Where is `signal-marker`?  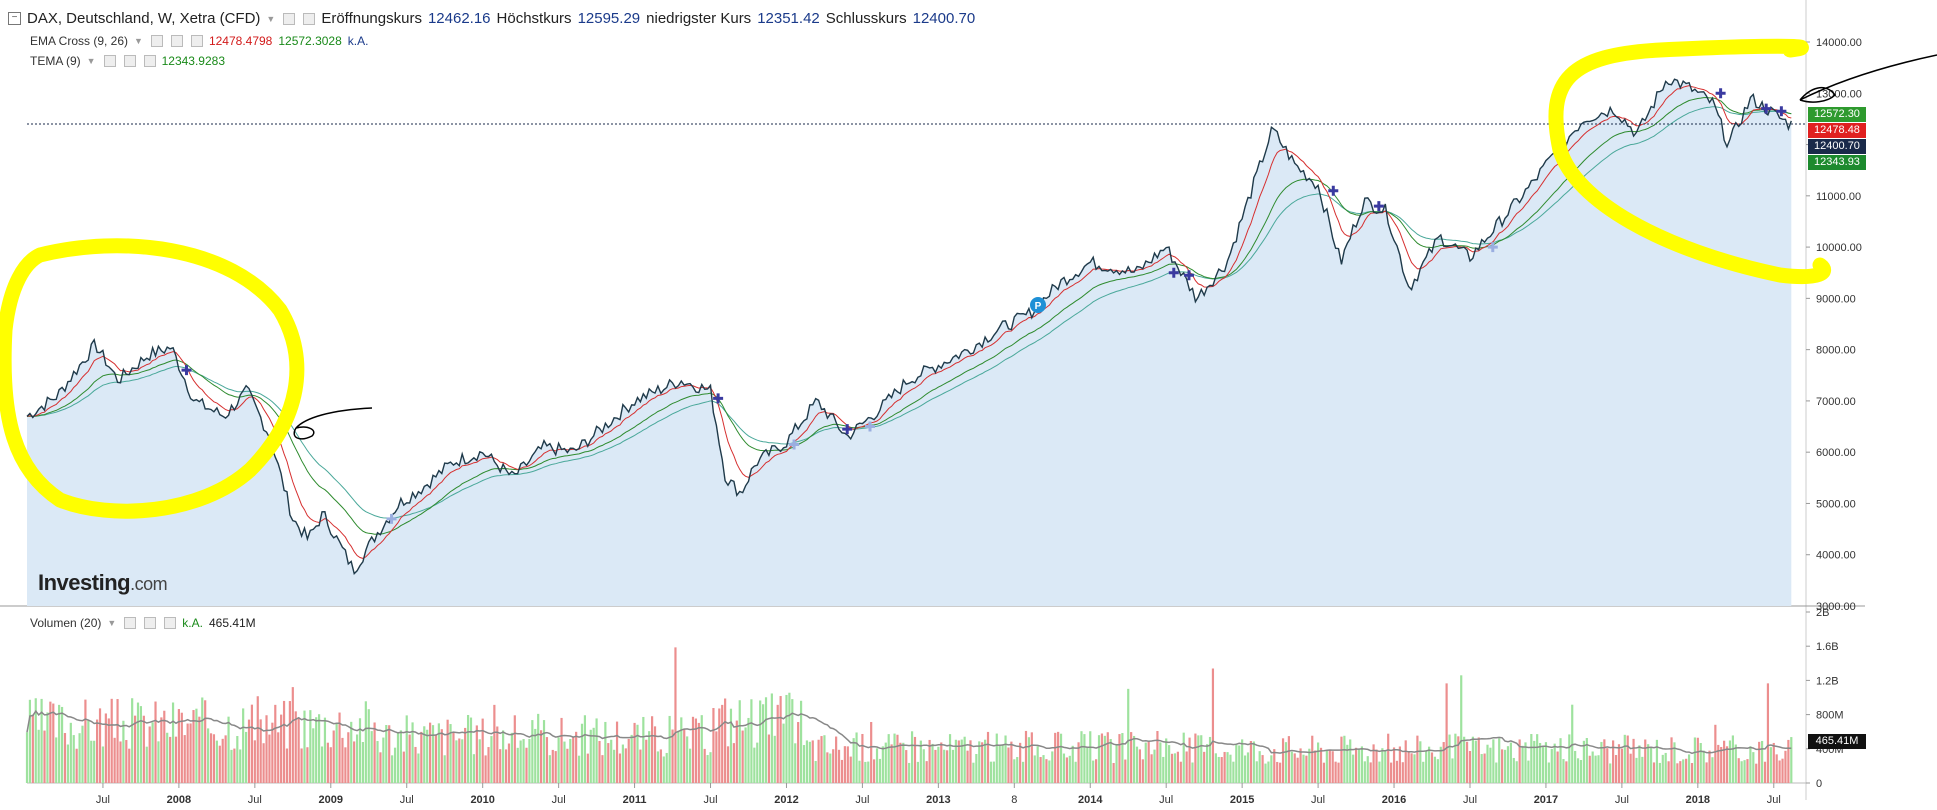
signal-marker is located at coordinates (1173, 272).